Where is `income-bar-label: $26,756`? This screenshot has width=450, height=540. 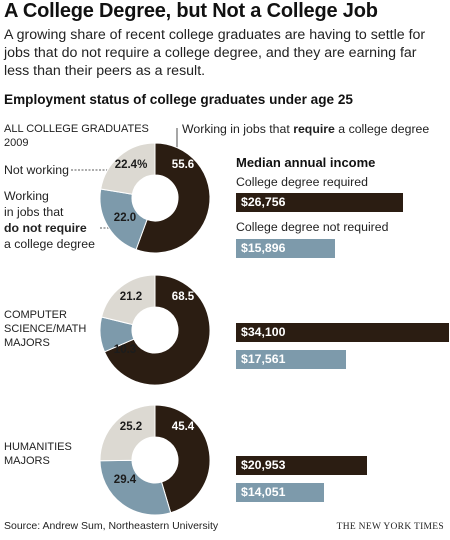
income-bar-label: $26,756 is located at coordinates (263, 202).